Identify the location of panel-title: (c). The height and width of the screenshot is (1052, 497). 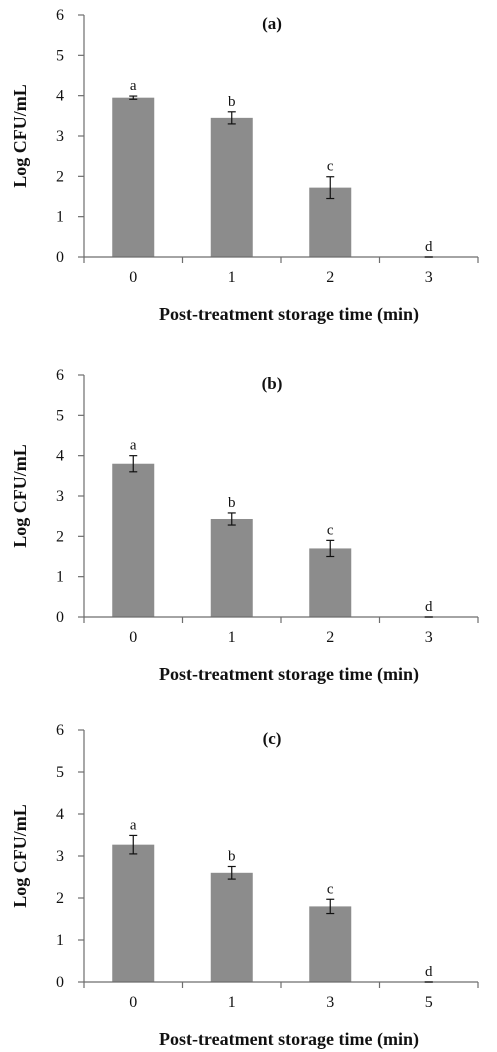
(272, 738).